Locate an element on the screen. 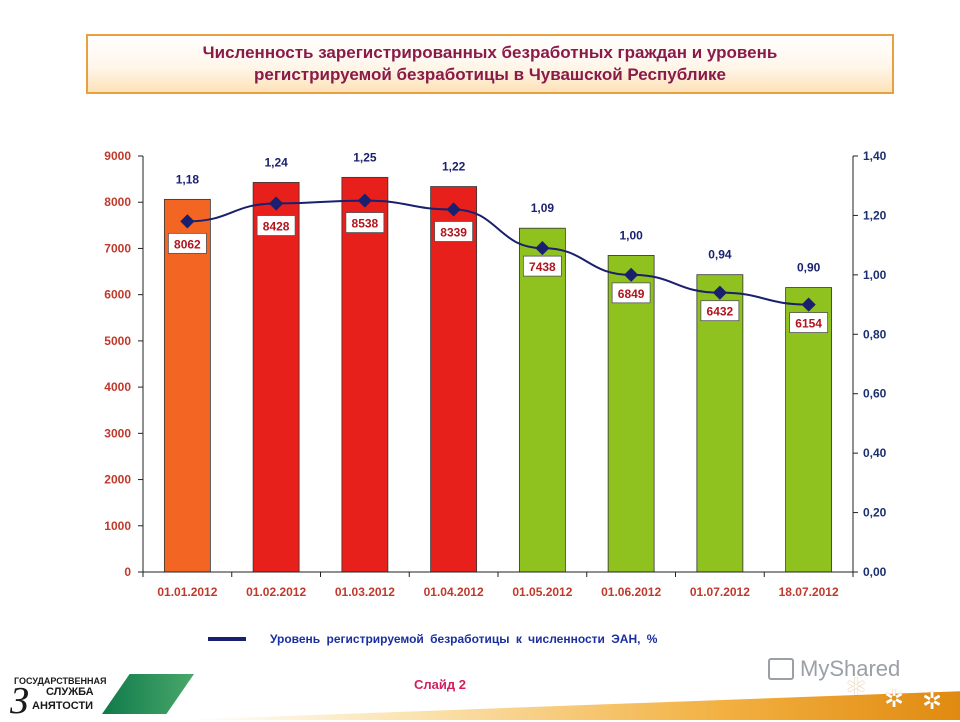 Image resolution: width=960 pixels, height=722 pixels. watermark: MyShared is located at coordinates (834, 669).